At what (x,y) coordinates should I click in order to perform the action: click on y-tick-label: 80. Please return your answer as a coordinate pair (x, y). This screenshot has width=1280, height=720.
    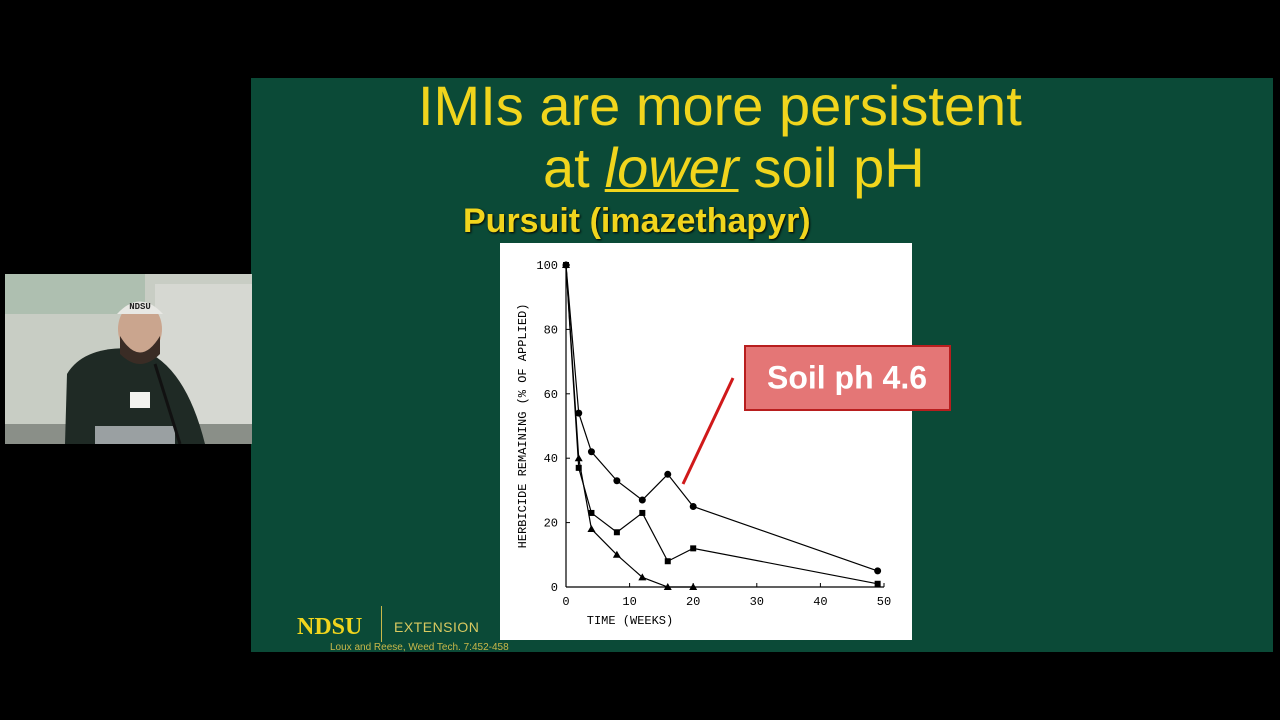
    Looking at the image, I should click on (551, 330).